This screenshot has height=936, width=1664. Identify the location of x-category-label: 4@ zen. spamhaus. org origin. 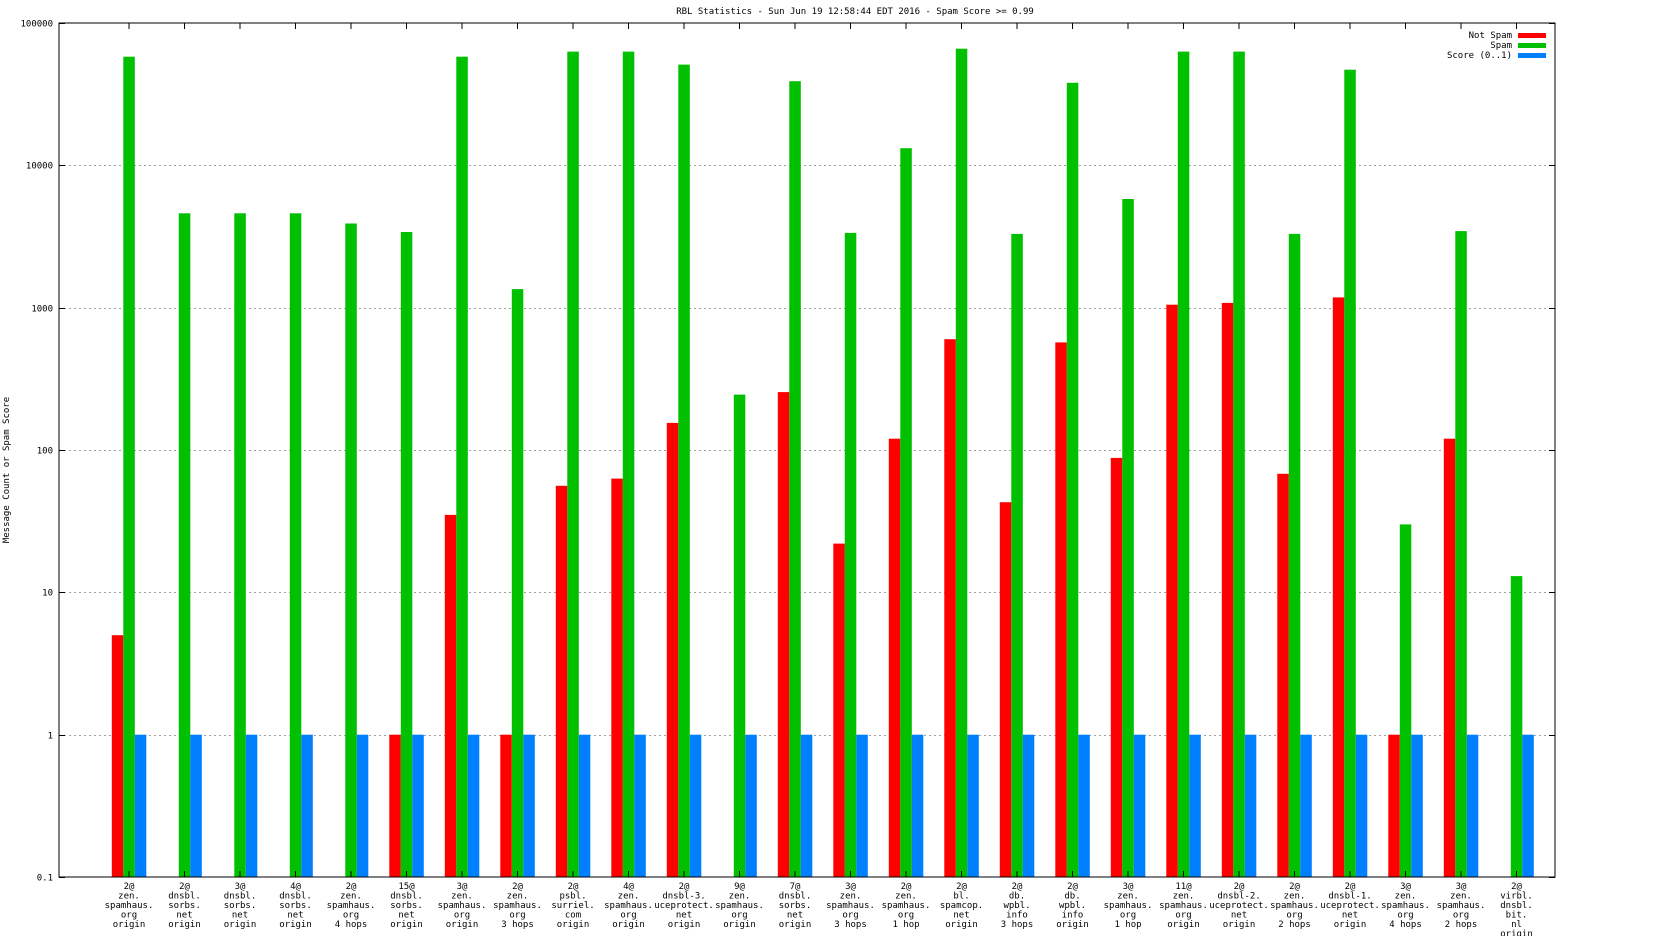
(628, 906).